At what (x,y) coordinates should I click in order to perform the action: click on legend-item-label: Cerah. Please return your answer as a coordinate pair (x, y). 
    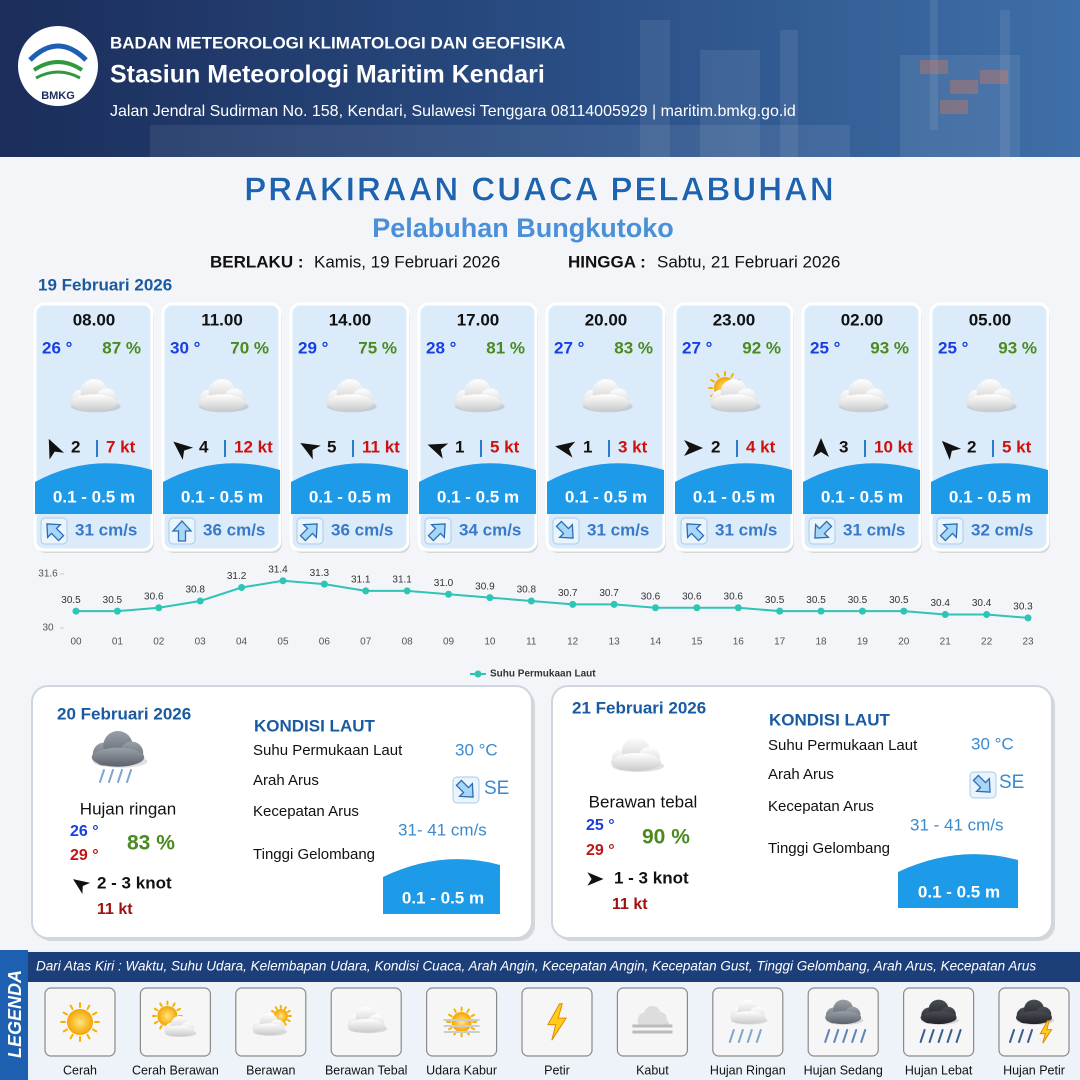
    Looking at the image, I should click on (80, 1070).